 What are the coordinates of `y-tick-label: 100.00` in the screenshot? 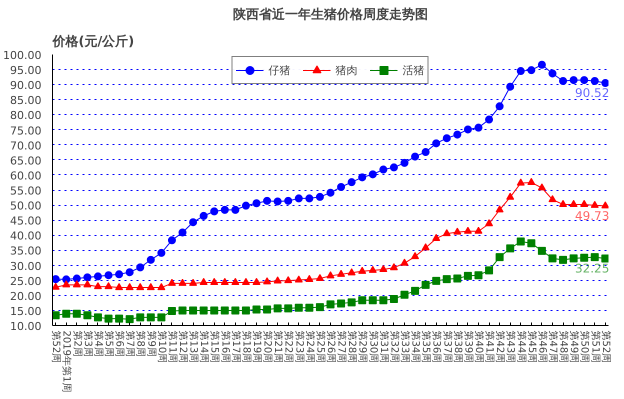 It's located at (22, 55).